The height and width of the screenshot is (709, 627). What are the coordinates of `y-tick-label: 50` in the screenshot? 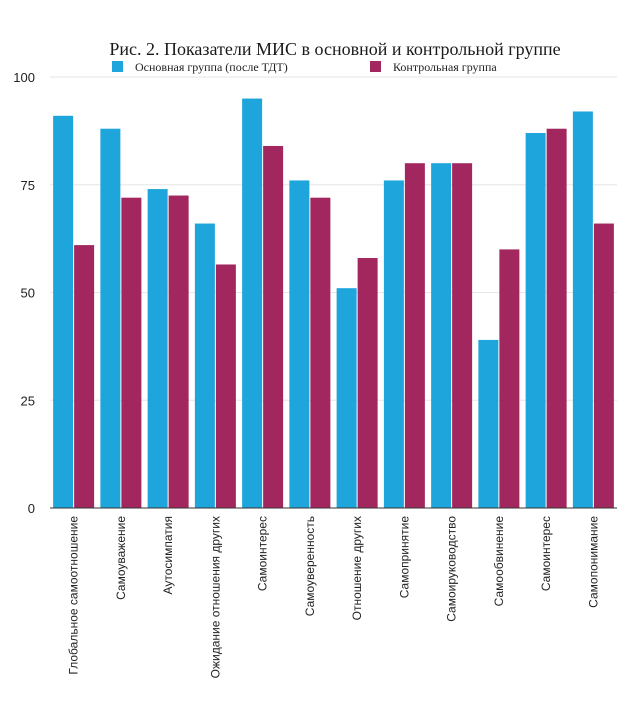 It's located at (28, 293).